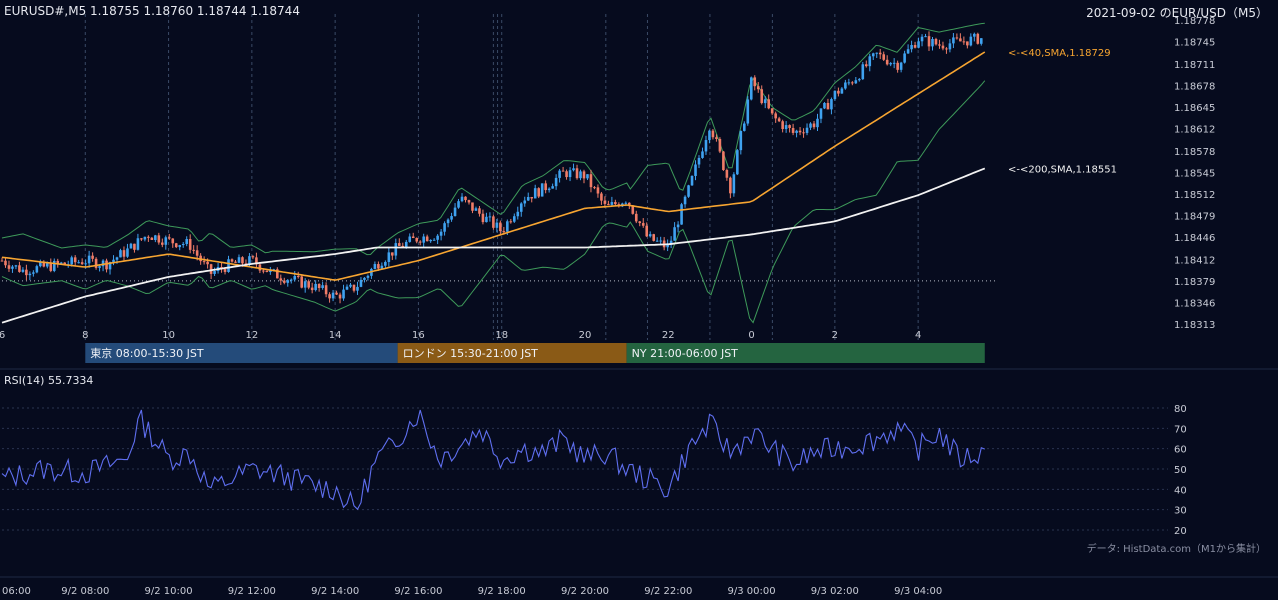  Describe the element at coordinates (251, 335) in the screenshot. I see `price-x-tick-label: 12` at that location.